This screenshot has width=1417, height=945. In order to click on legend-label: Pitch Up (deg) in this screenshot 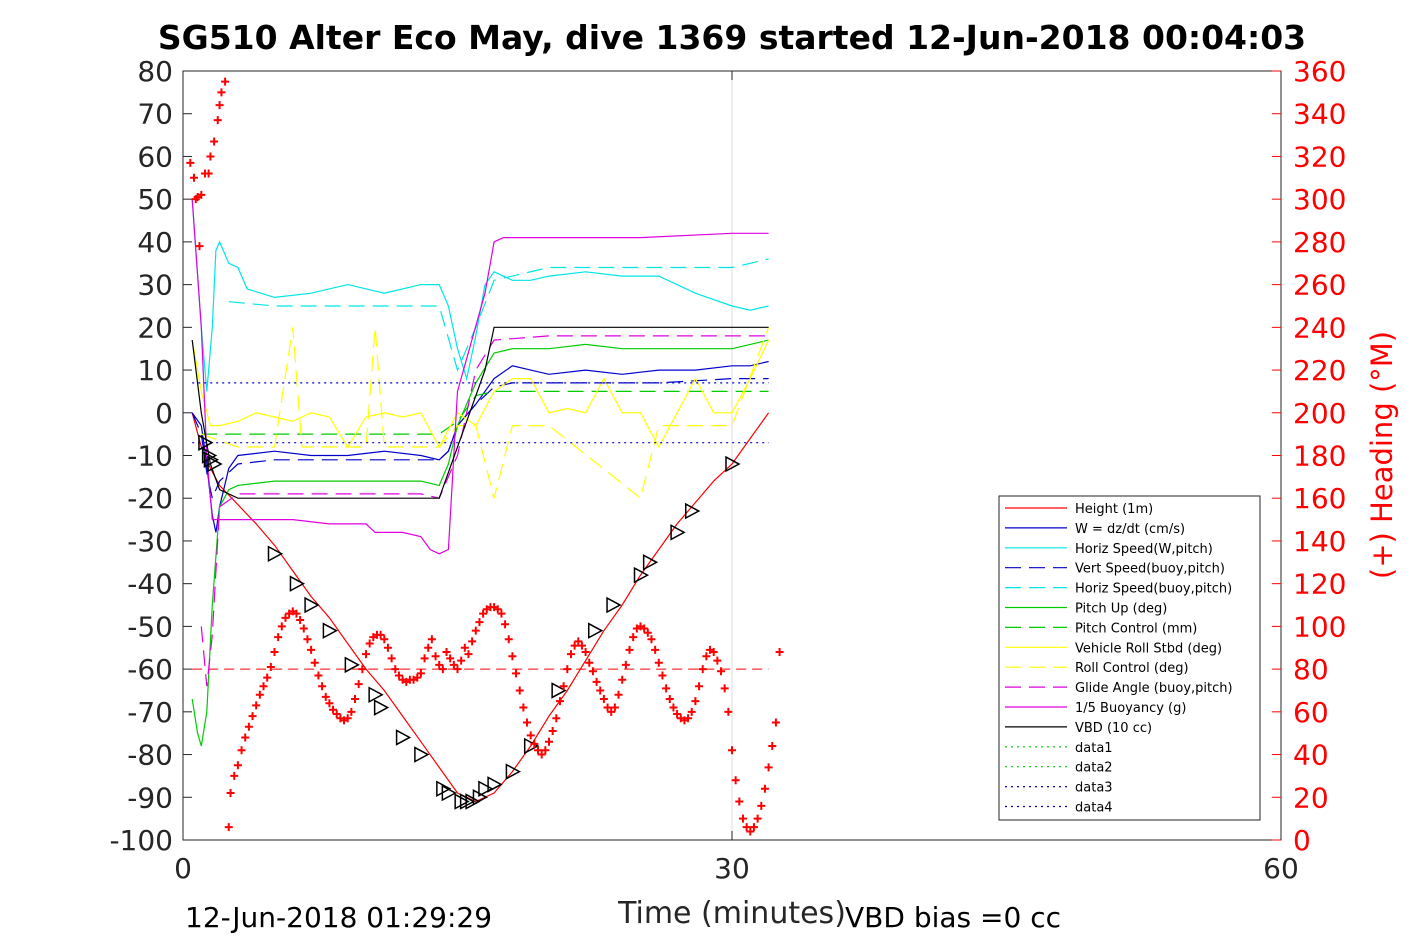, I will do `click(1121, 609)`.